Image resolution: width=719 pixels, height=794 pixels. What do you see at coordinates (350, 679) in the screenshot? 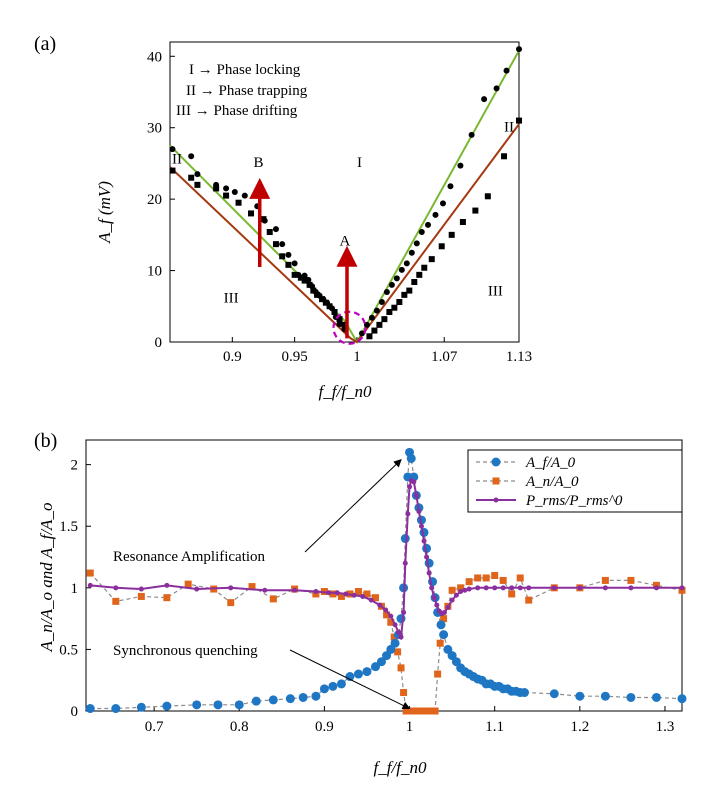
I see `panel-b-arrow-quench` at bounding box center [350, 679].